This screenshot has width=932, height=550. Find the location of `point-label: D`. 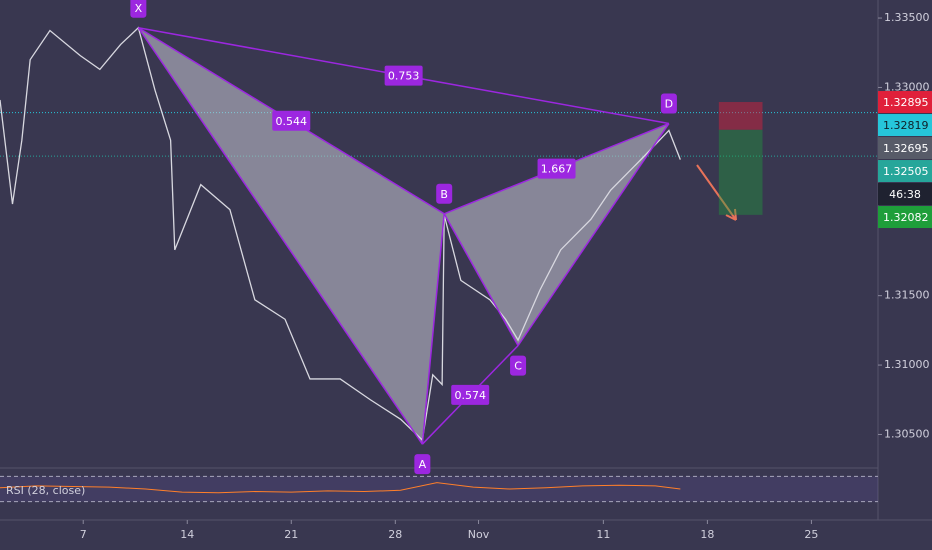

point-label: D is located at coordinates (669, 104).